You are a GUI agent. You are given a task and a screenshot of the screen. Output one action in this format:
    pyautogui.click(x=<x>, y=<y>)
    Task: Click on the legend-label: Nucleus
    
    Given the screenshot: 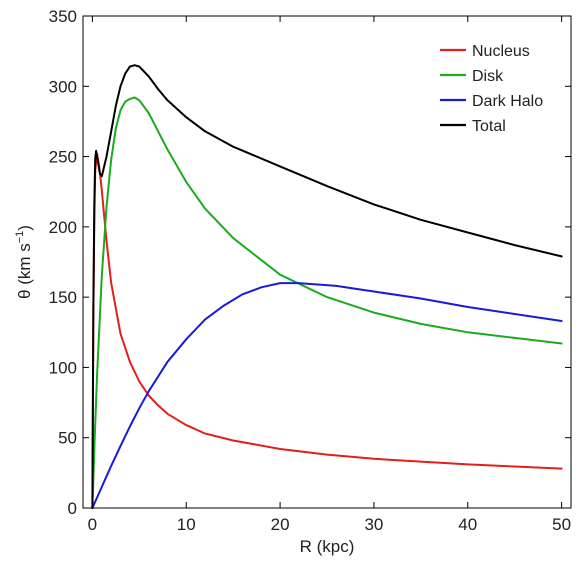 What is the action you would take?
    pyautogui.click(x=501, y=51)
    